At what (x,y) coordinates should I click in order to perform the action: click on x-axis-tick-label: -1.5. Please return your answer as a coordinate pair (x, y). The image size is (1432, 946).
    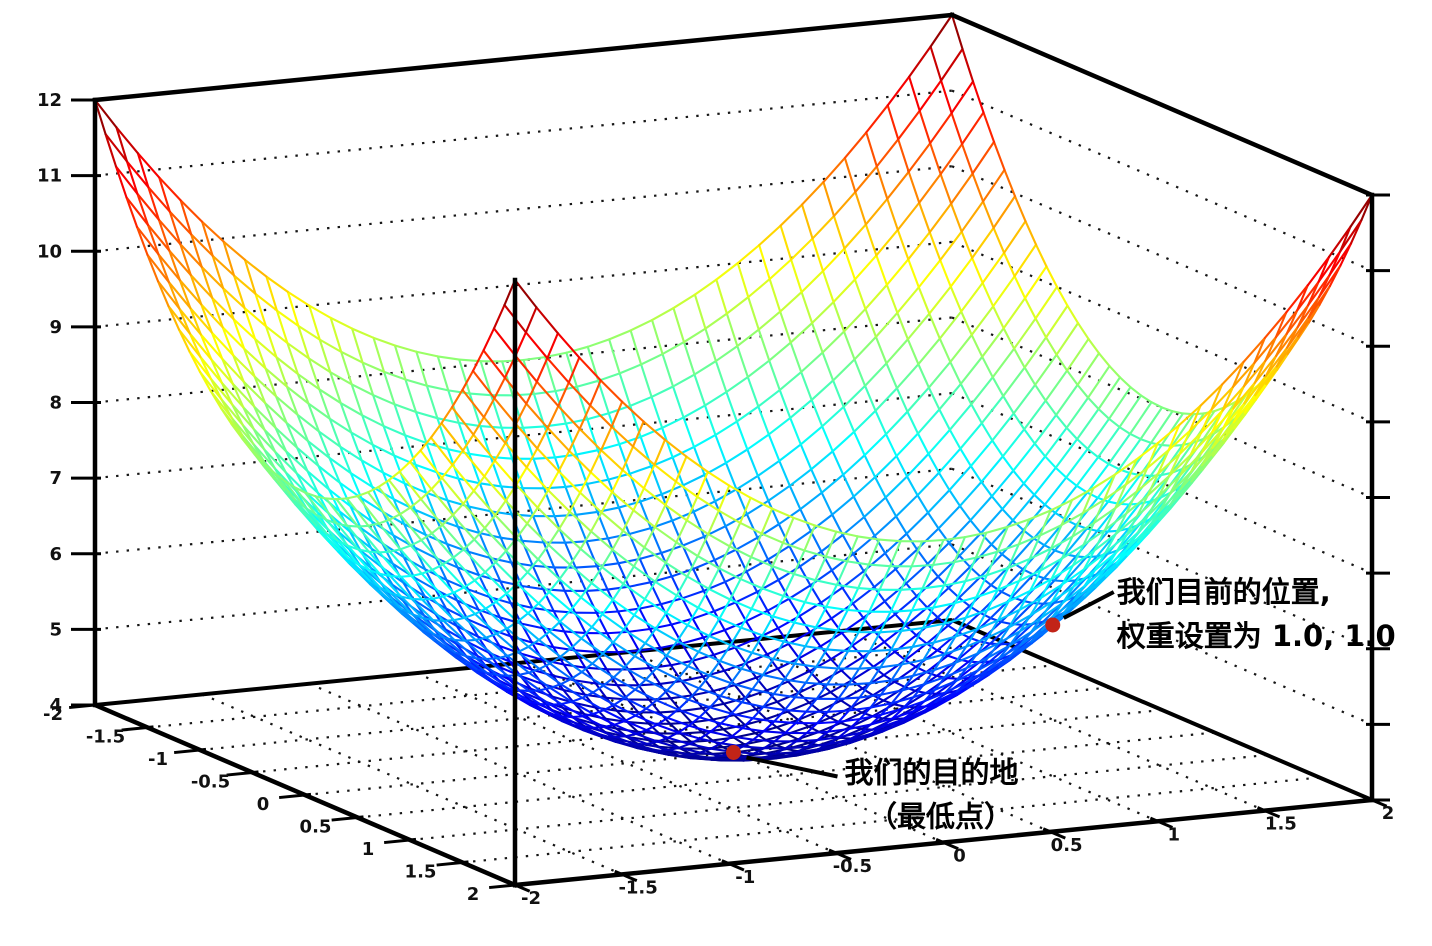
    Looking at the image, I should click on (637, 887).